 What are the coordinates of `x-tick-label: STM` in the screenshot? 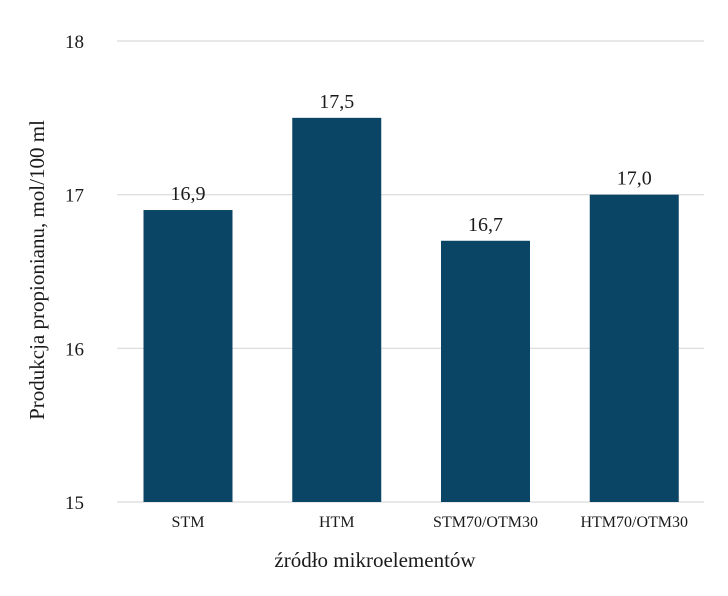 It's located at (188, 522).